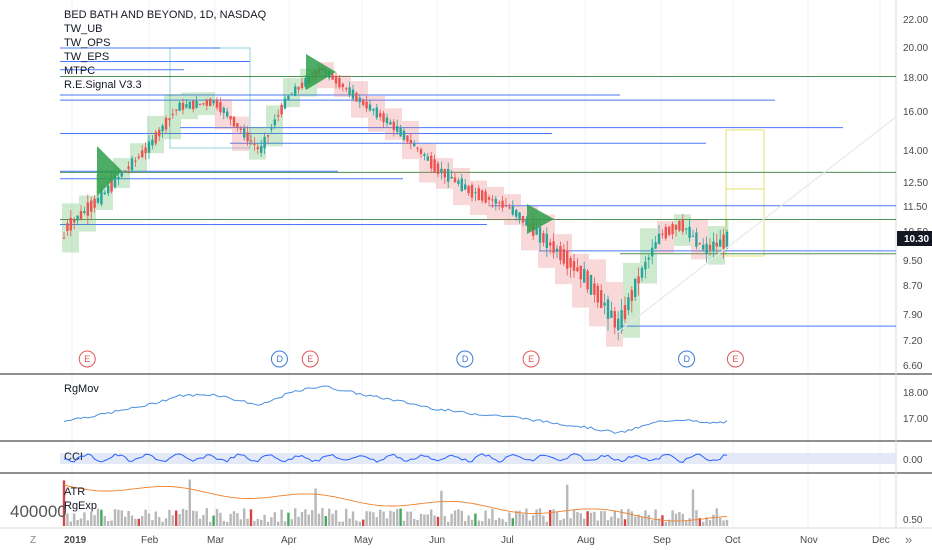 The height and width of the screenshot is (550, 932). What do you see at coordinates (908, 539) in the screenshot?
I see `scroll-right-icon: »` at bounding box center [908, 539].